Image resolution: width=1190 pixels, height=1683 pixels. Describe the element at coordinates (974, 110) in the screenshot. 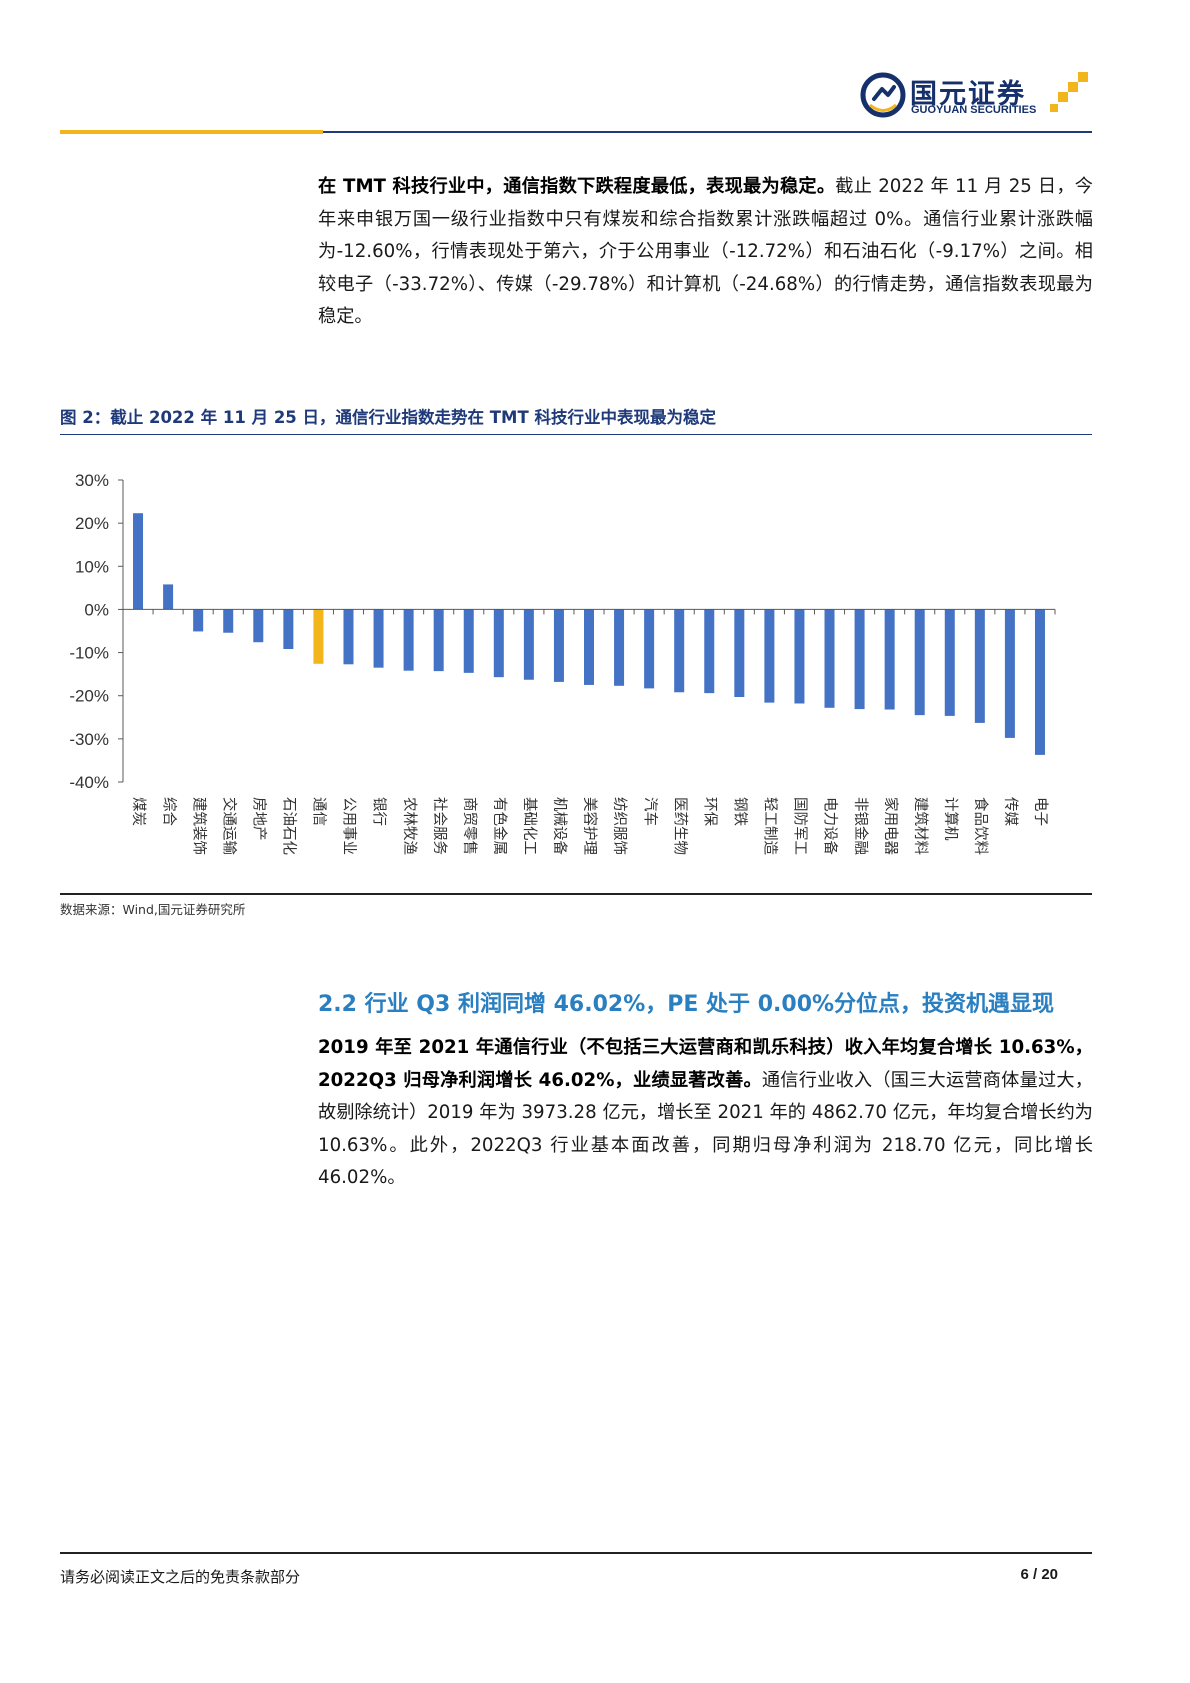

I see `brand-name-en: GUOYUAN SECURITIES` at that location.